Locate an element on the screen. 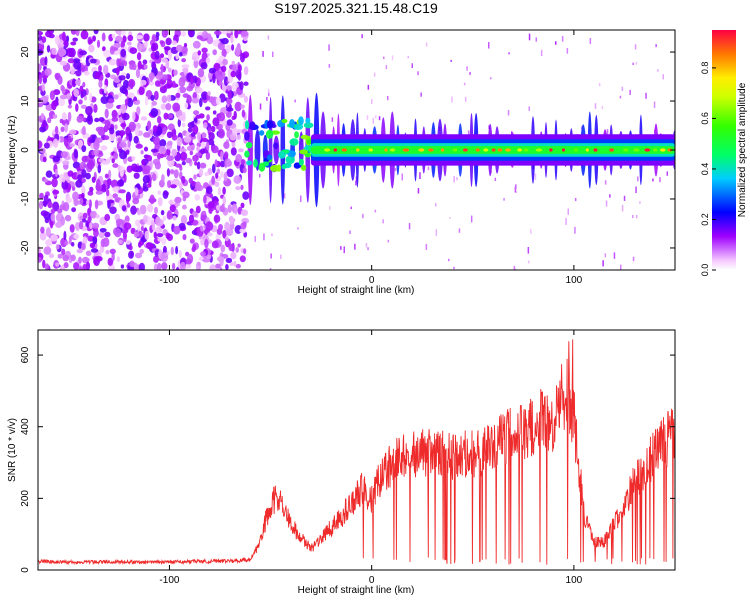  y-tick-label: 200 is located at coordinates (25, 498).